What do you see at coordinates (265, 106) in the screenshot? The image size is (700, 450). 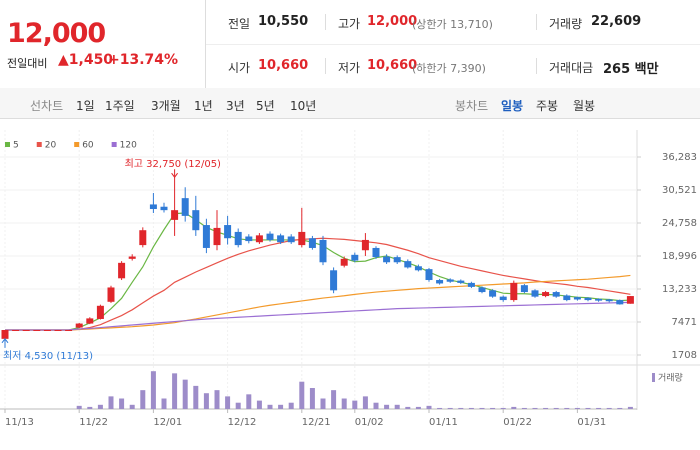 I see `line-tab: 5년` at bounding box center [265, 106].